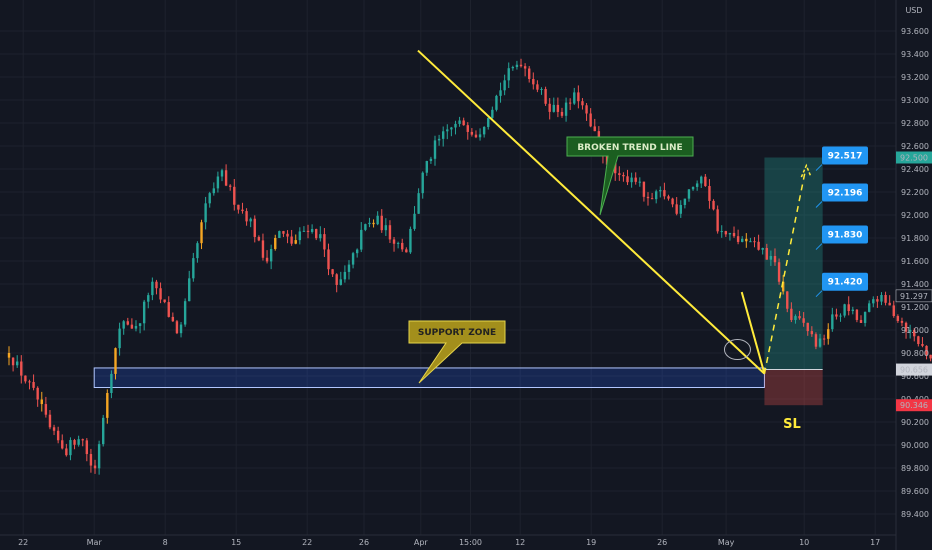 The image size is (932, 550). Describe the element at coordinates (915, 284) in the screenshot. I see `y-tick-label: 91.400` at that location.